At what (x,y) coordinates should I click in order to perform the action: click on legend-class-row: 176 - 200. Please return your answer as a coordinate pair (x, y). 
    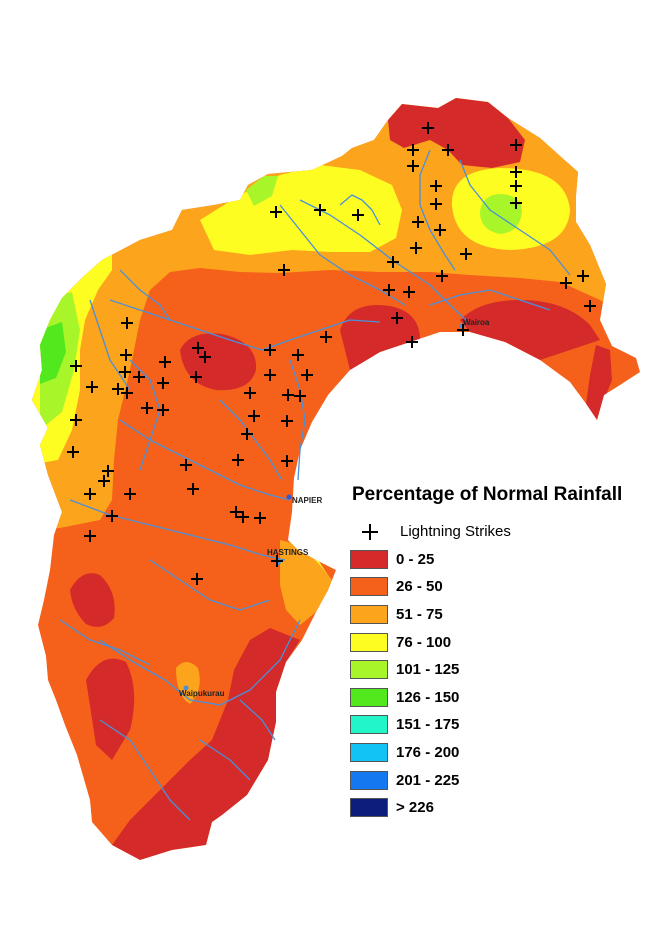
    Looking at the image, I should click on (500, 753).